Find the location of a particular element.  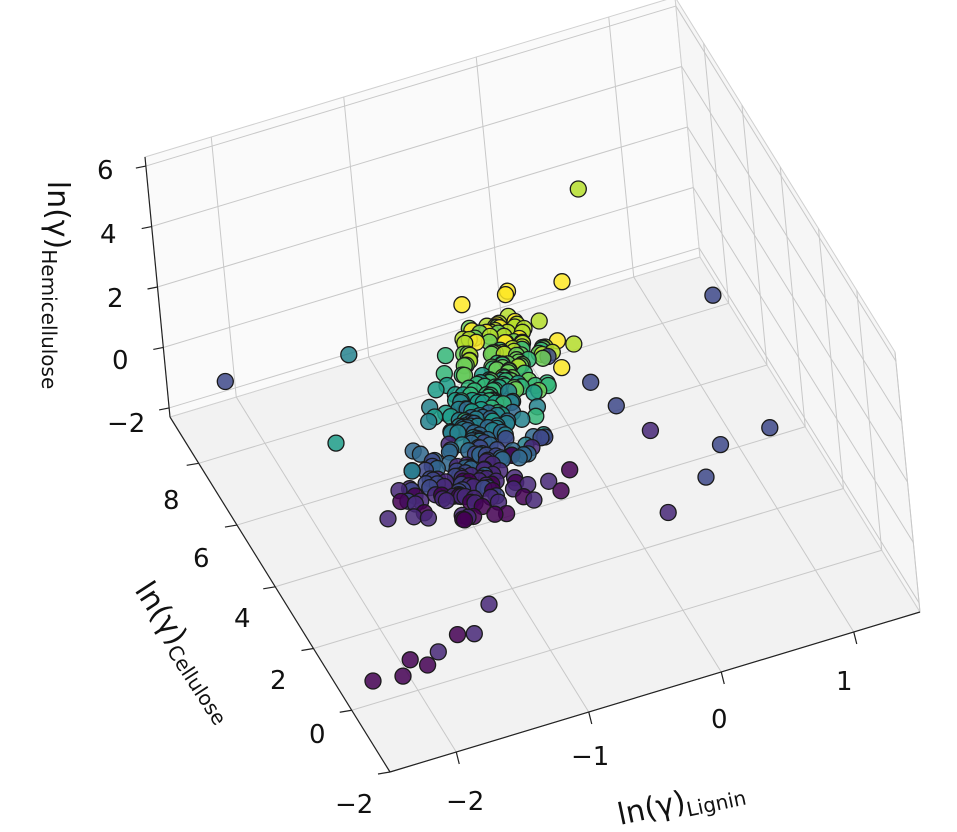

x-tick-label: 0 is located at coordinates (719, 720).